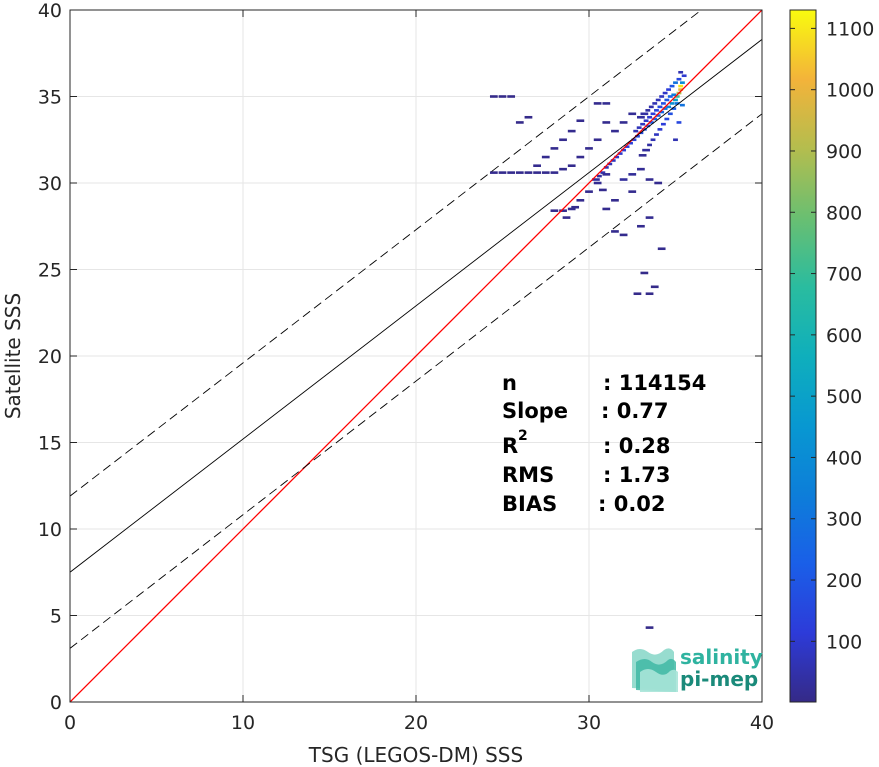 This screenshot has height=767, width=879. Describe the element at coordinates (844, 397) in the screenshot. I see `colorbar-tick-label: 500` at that location.